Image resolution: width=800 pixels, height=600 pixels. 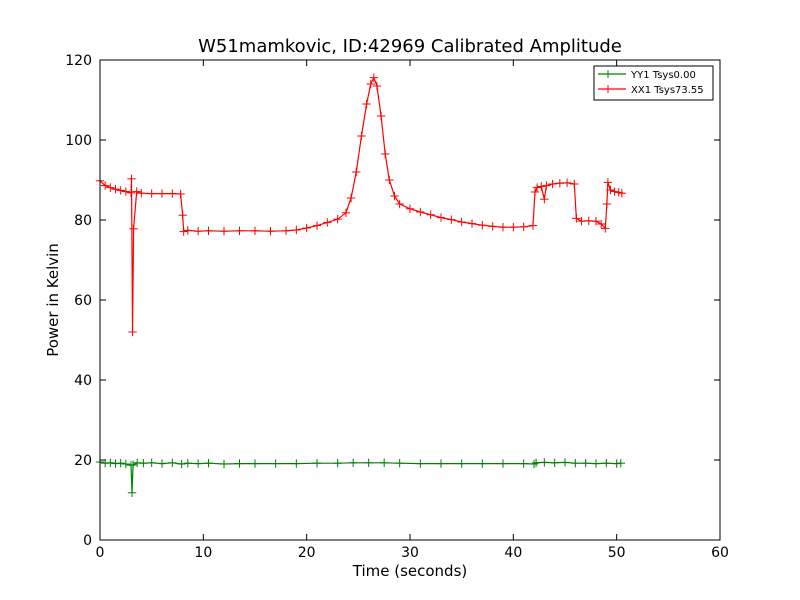 I want to click on legend: YY1 Tsys0.00 XX1 Tsys73.55, so click(x=653, y=83).